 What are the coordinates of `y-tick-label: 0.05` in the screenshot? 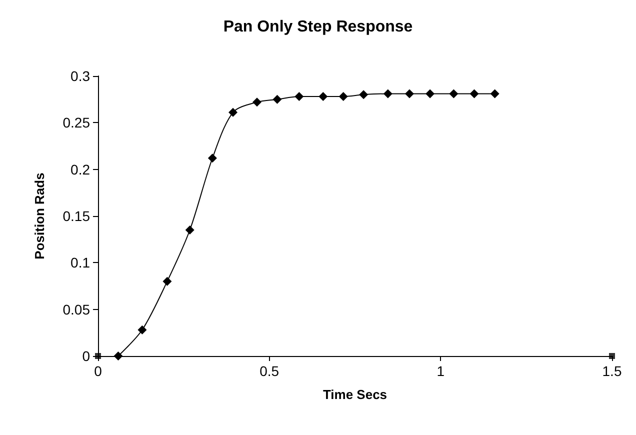 It's located at (76, 309).